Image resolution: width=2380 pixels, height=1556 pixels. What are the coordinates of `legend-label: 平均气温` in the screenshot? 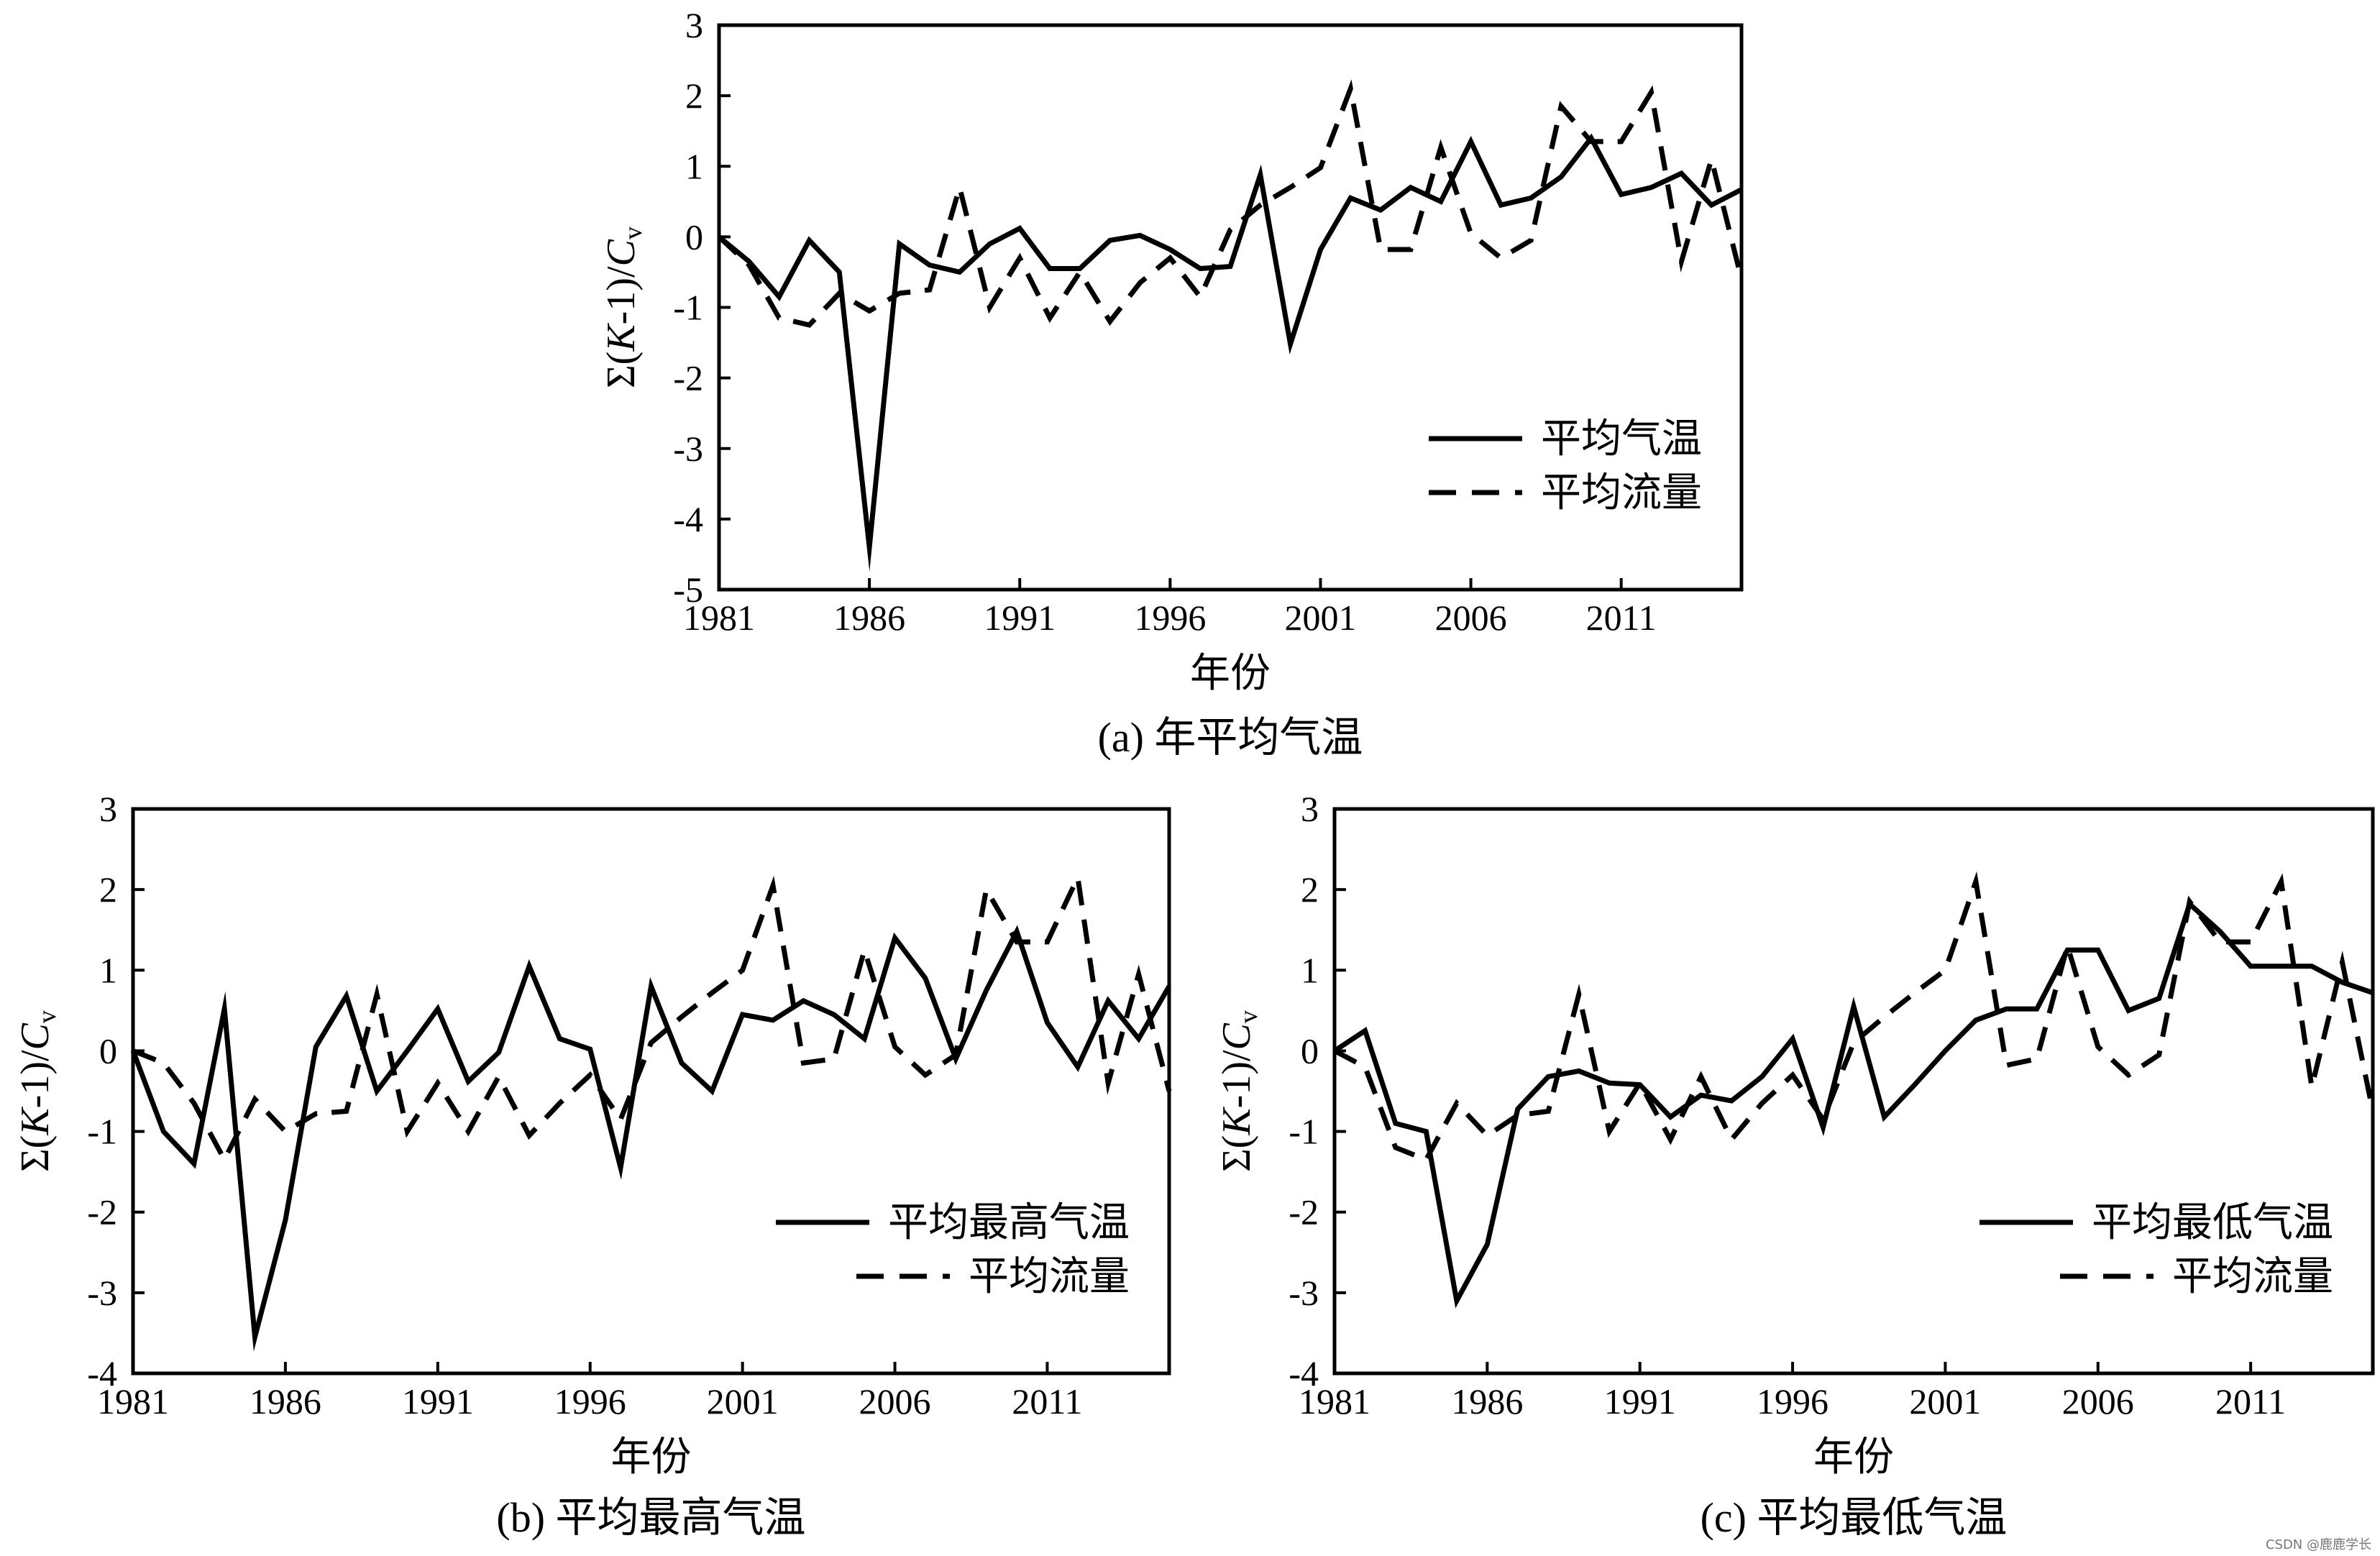 It's located at (1621, 439).